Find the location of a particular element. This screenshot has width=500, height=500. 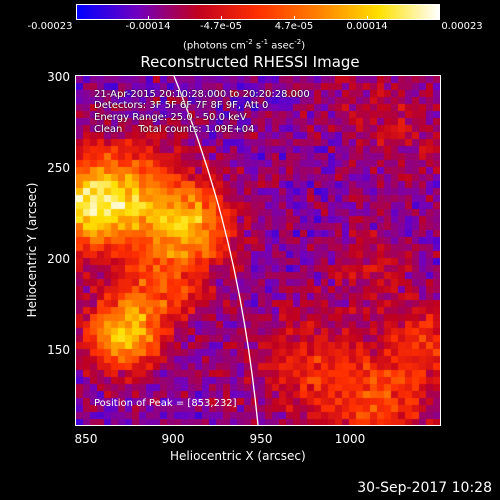

colorbar-tick-label: -4.7e-05 is located at coordinates (221, 26).